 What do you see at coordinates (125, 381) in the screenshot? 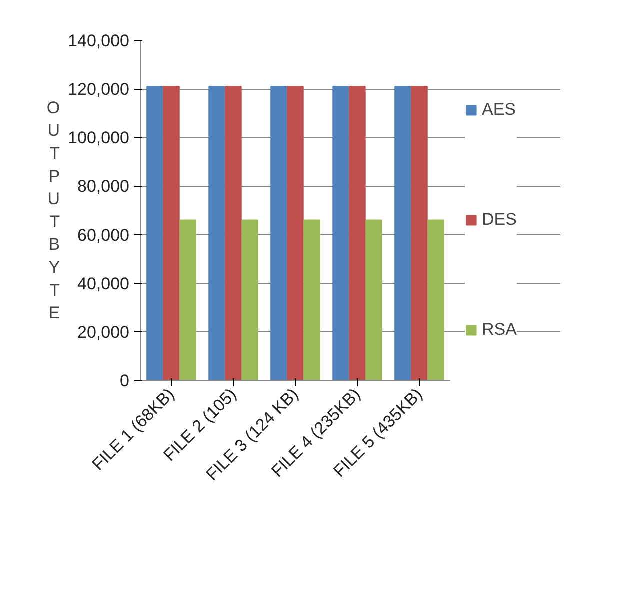
I see `y-tick-label: 0` at bounding box center [125, 381].